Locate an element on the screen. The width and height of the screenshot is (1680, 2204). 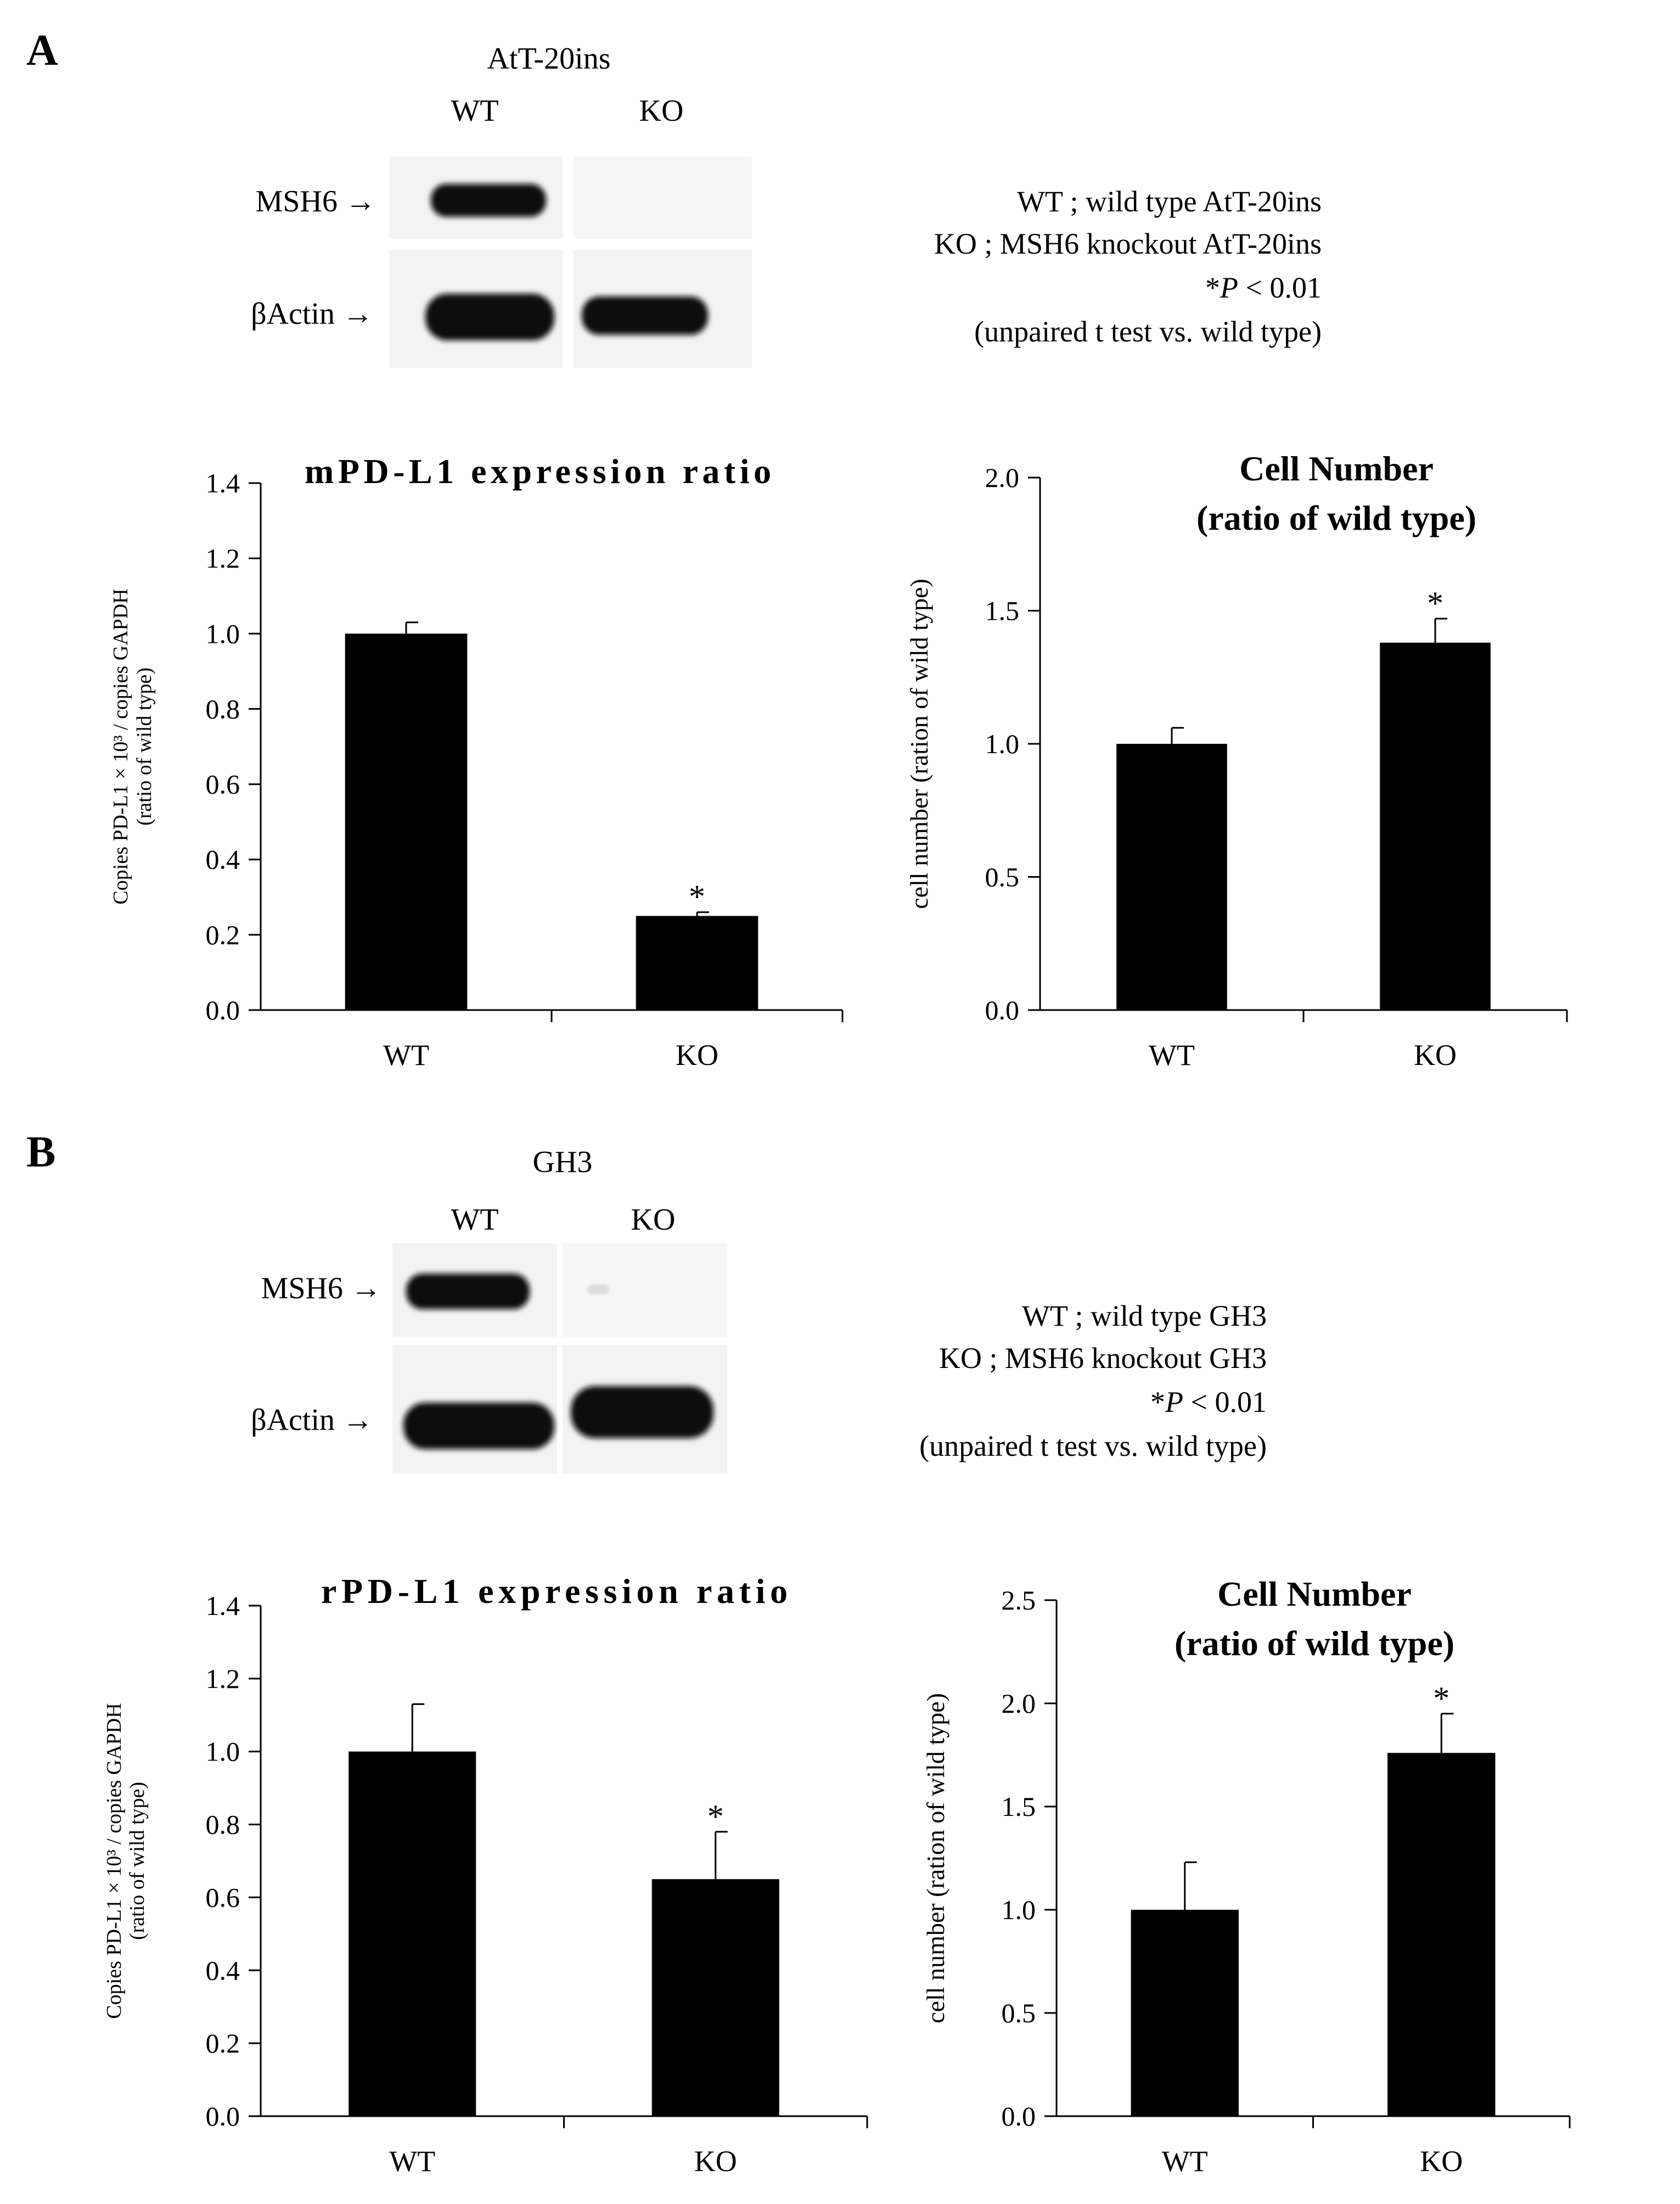
blot-a-lane-wt: WT is located at coordinates (474, 111).